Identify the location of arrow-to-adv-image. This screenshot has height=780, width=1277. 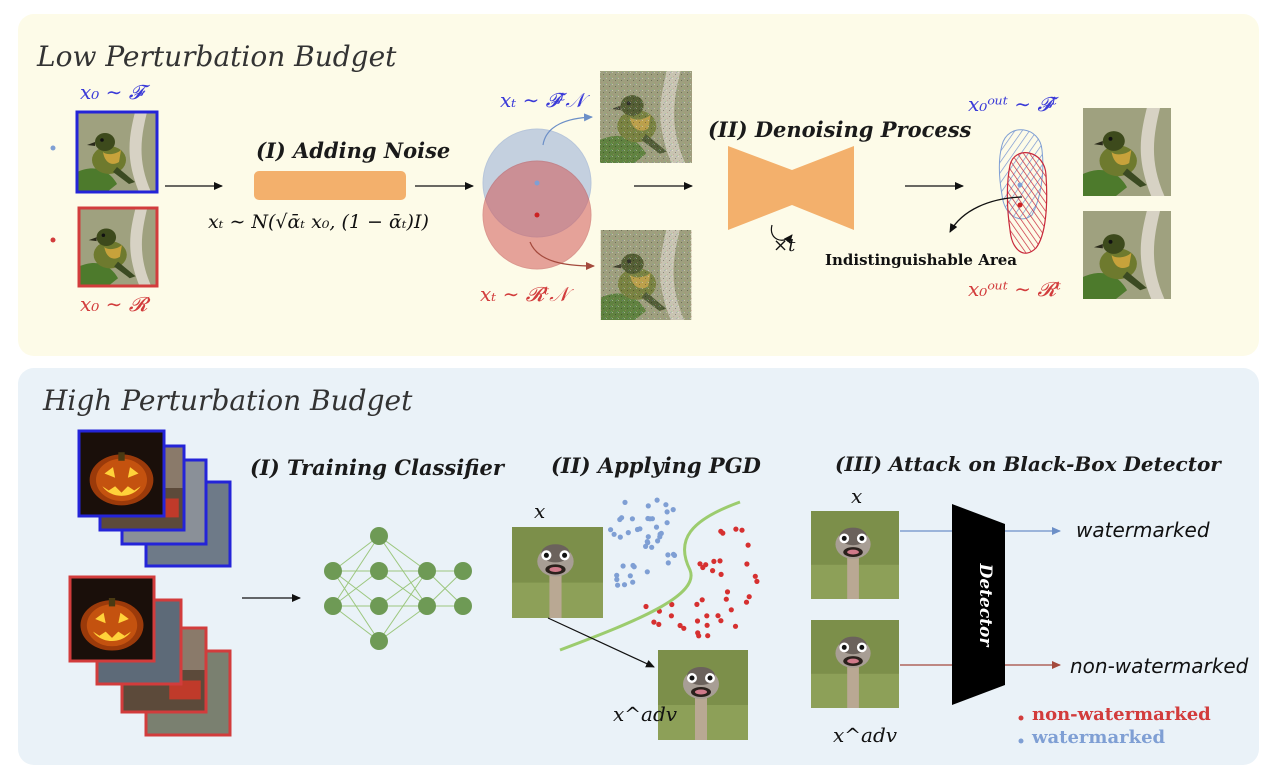
(601, 642).